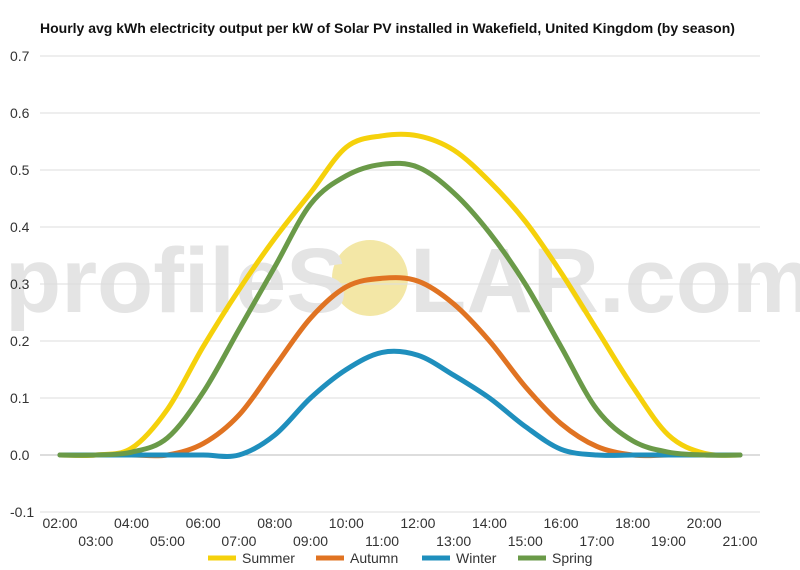 The width and height of the screenshot is (800, 570). Describe the element at coordinates (95, 541) in the screenshot. I see `x-tick-label: 03:00` at that location.